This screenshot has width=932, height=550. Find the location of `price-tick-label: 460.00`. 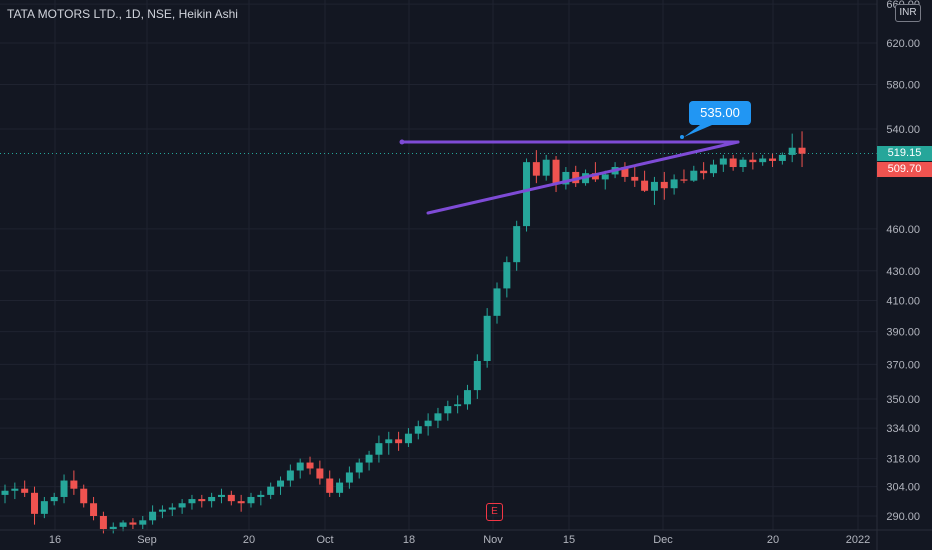

price-tick-label: 460.00 is located at coordinates (903, 230).